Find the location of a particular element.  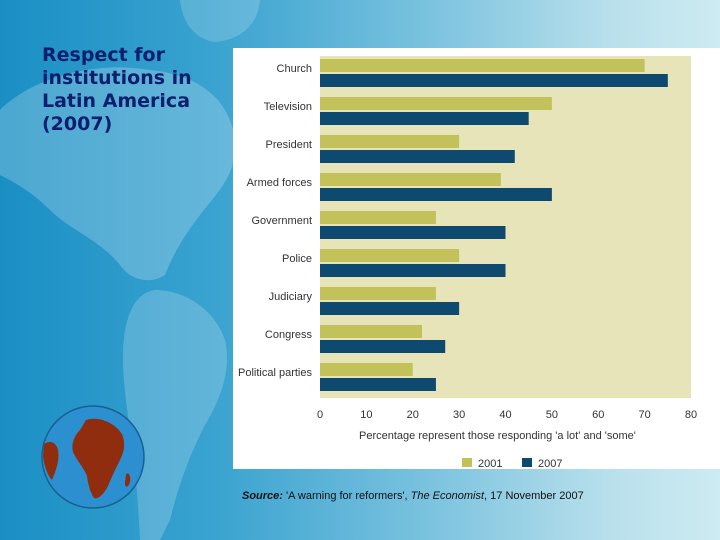

category-label-congress: Congress is located at coordinates (289, 335).